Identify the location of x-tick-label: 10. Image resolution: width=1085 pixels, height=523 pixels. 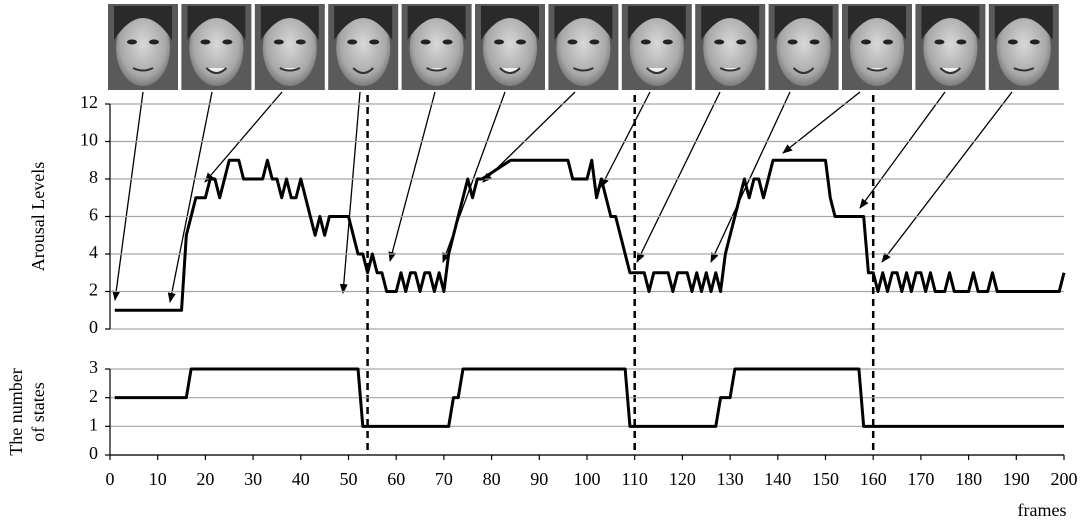
(158, 479).